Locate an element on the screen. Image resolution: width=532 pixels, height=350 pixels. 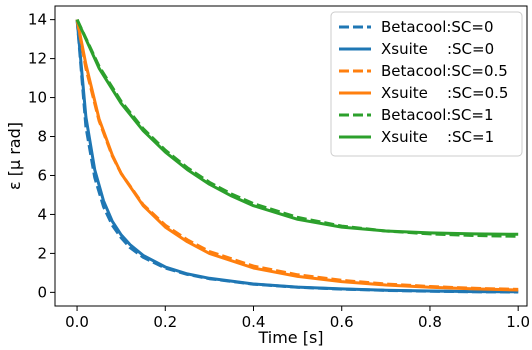
legend-label-5: Xsuite :SC=1 is located at coordinates (437, 137).